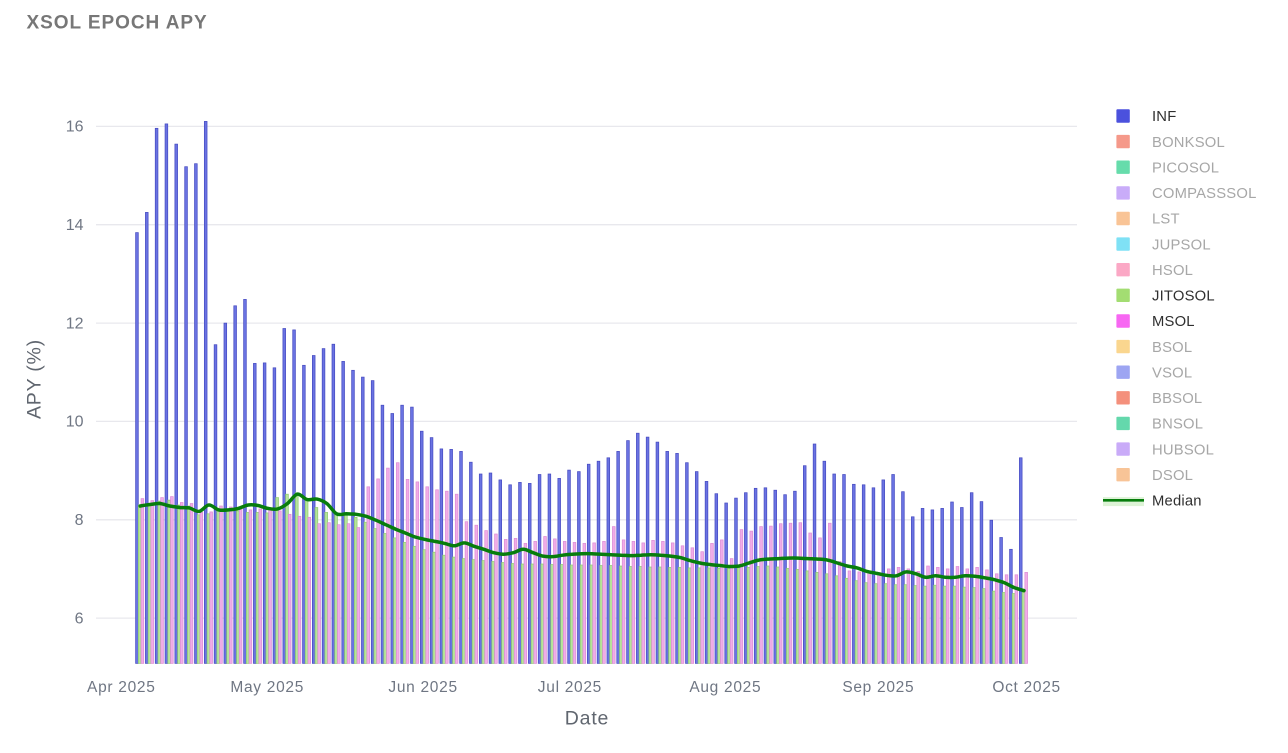 This screenshot has height=753, width=1288. What do you see at coordinates (725, 687) in the screenshot?
I see `svg-text: Aug 2025` at bounding box center [725, 687].